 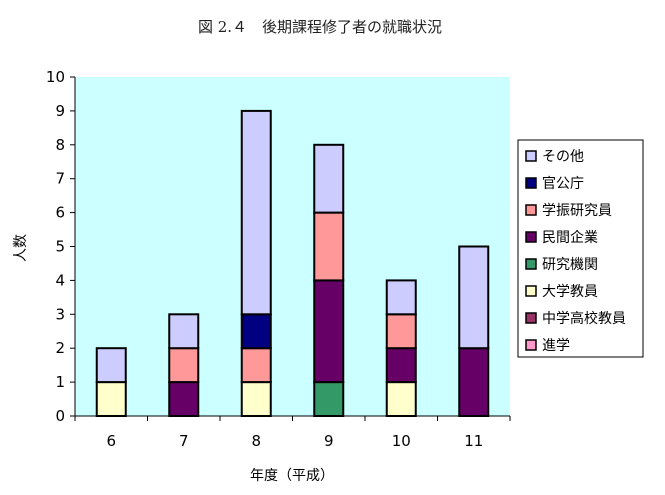 I want to click on x-tick-label: 11, so click(x=473, y=441).